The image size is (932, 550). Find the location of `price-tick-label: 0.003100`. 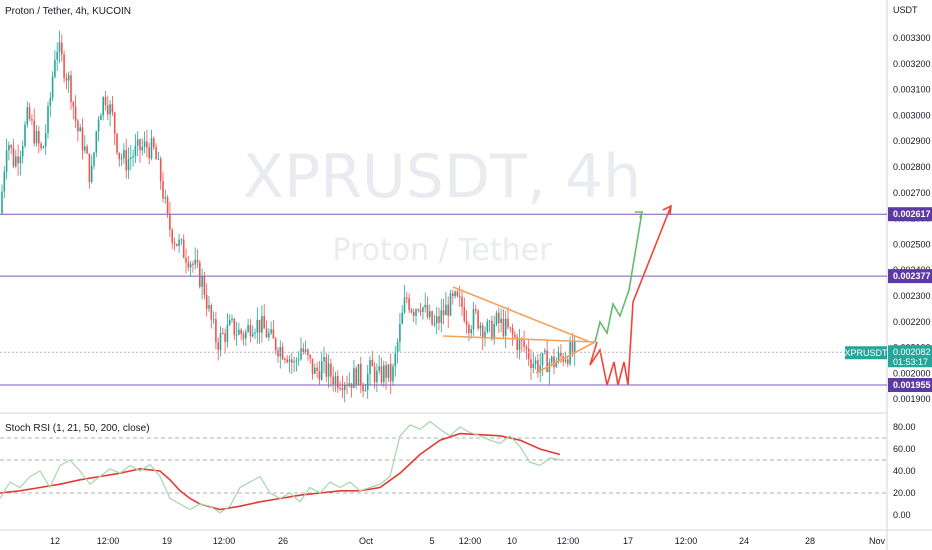

price-tick-label: 0.003100 is located at coordinates (912, 90).